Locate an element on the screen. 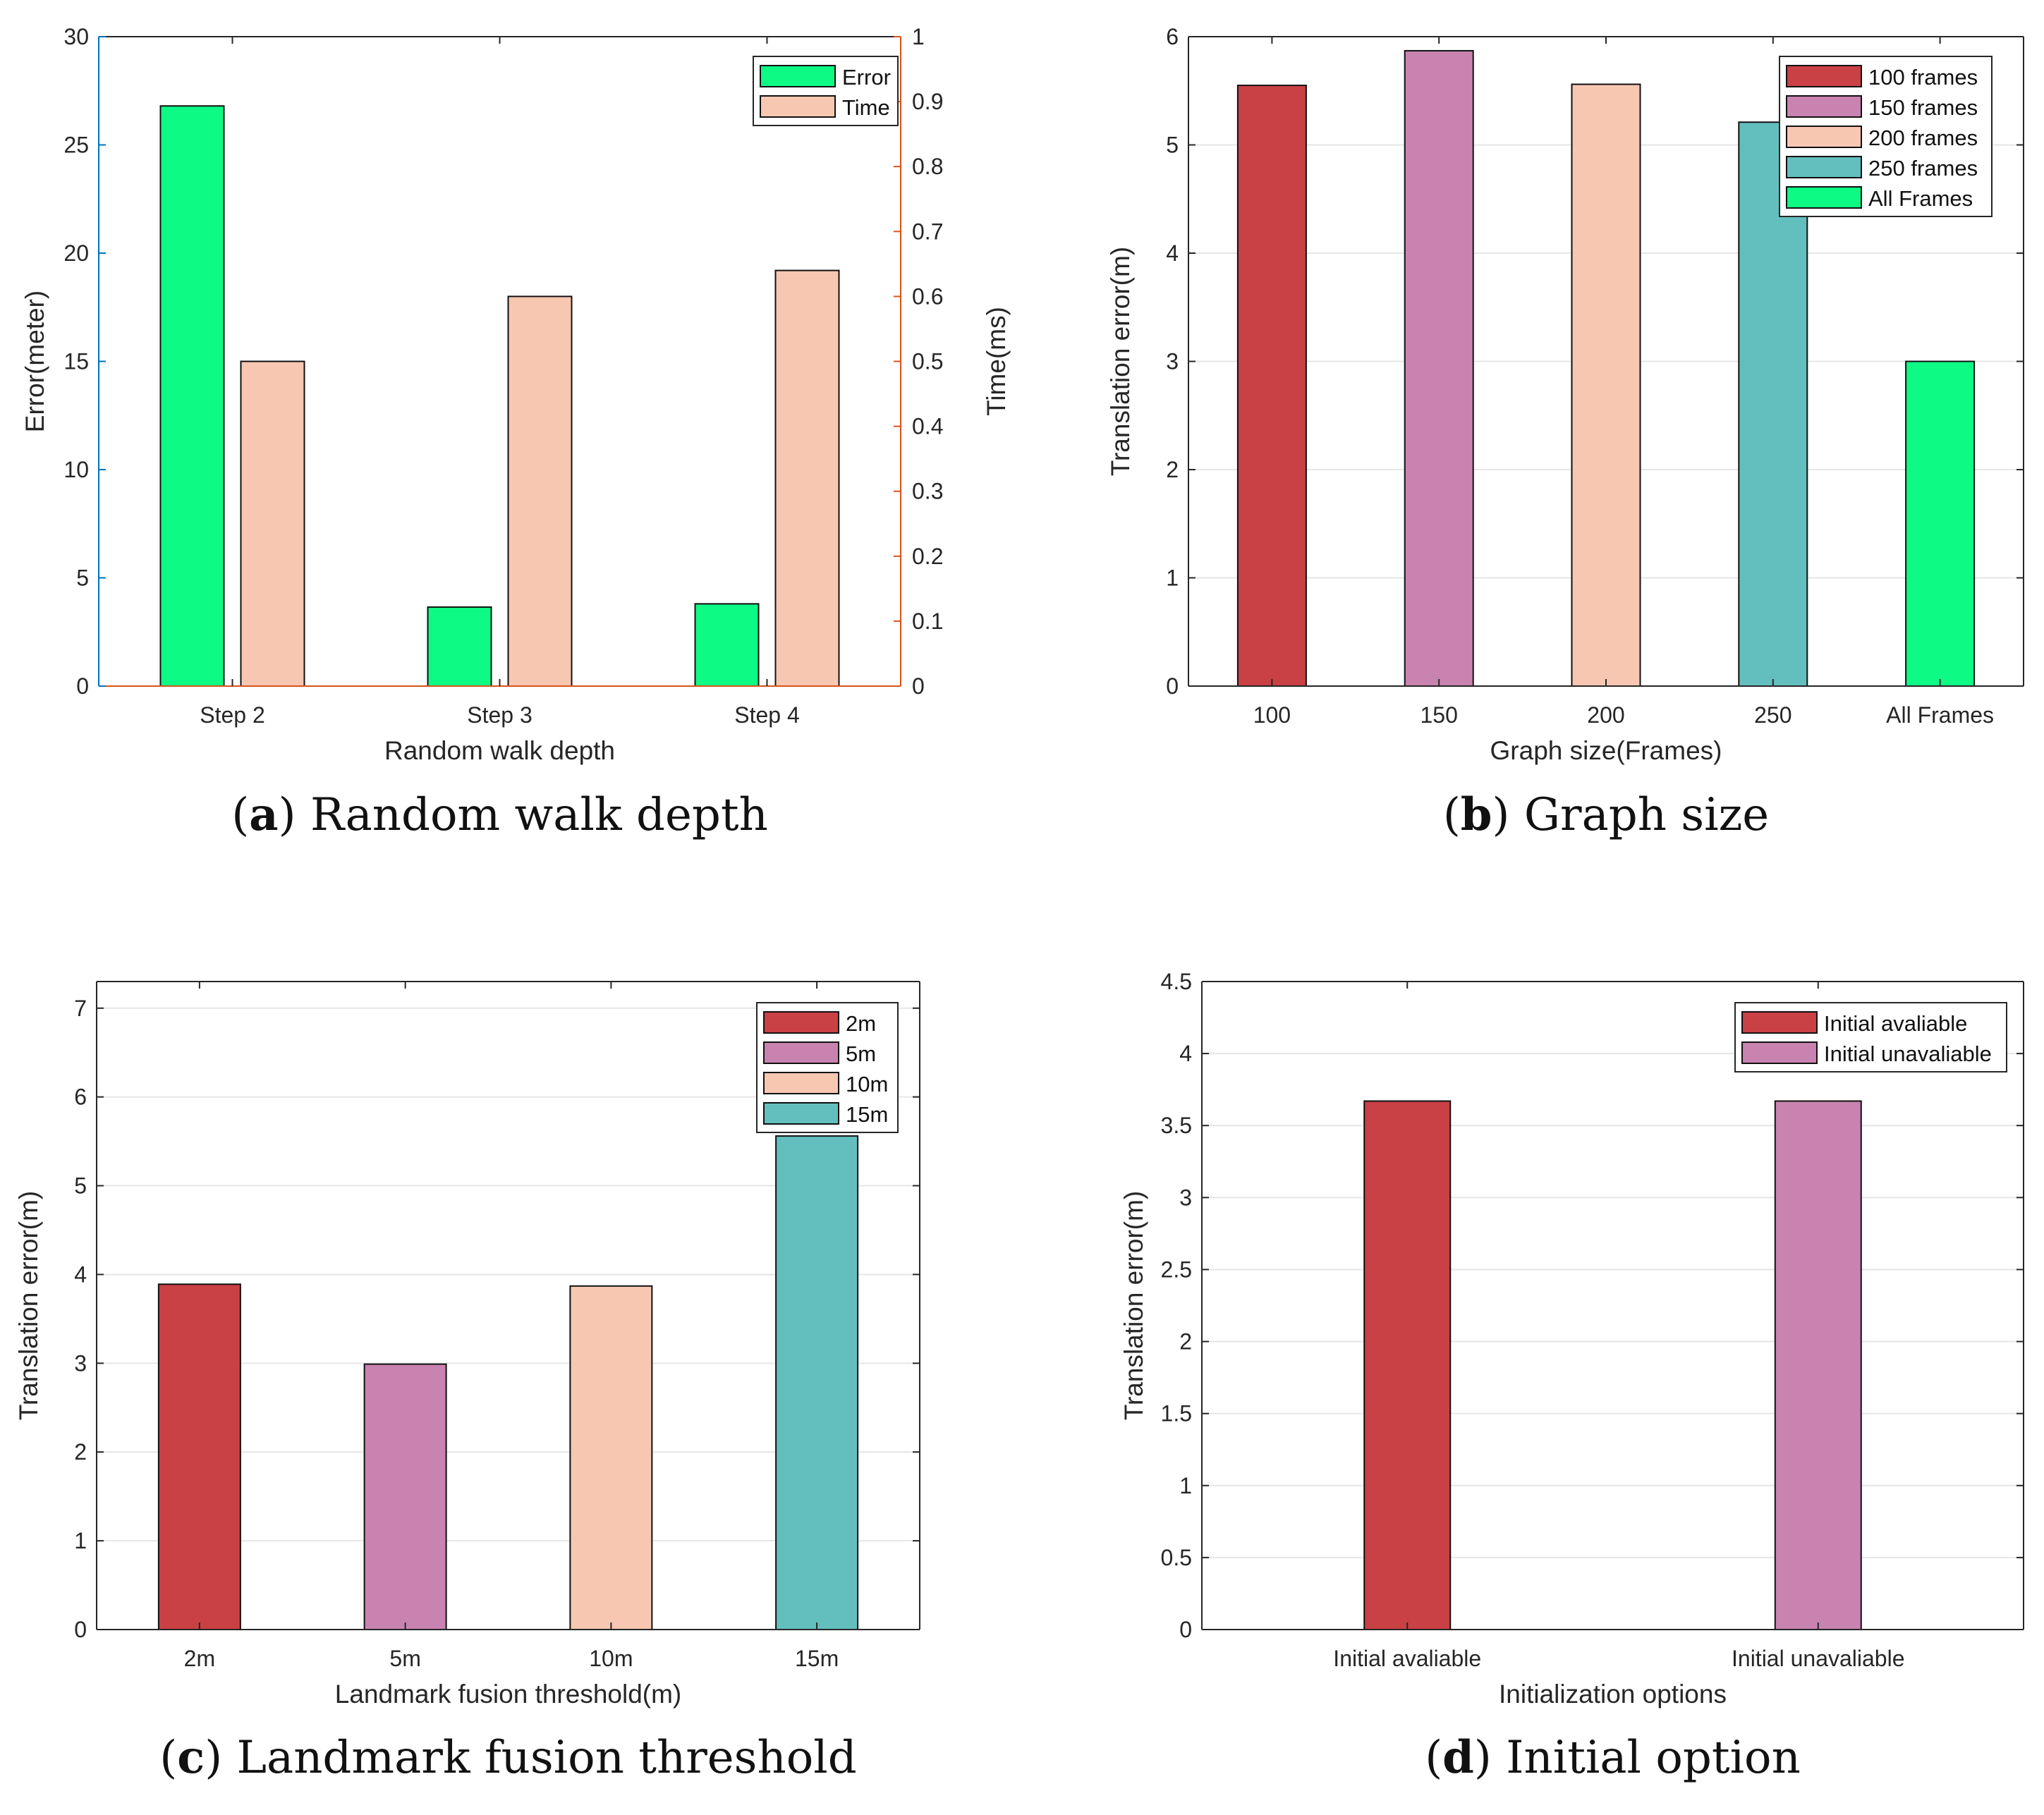 The image size is (2044, 1815). xtick-label: 5m is located at coordinates (404, 1658).